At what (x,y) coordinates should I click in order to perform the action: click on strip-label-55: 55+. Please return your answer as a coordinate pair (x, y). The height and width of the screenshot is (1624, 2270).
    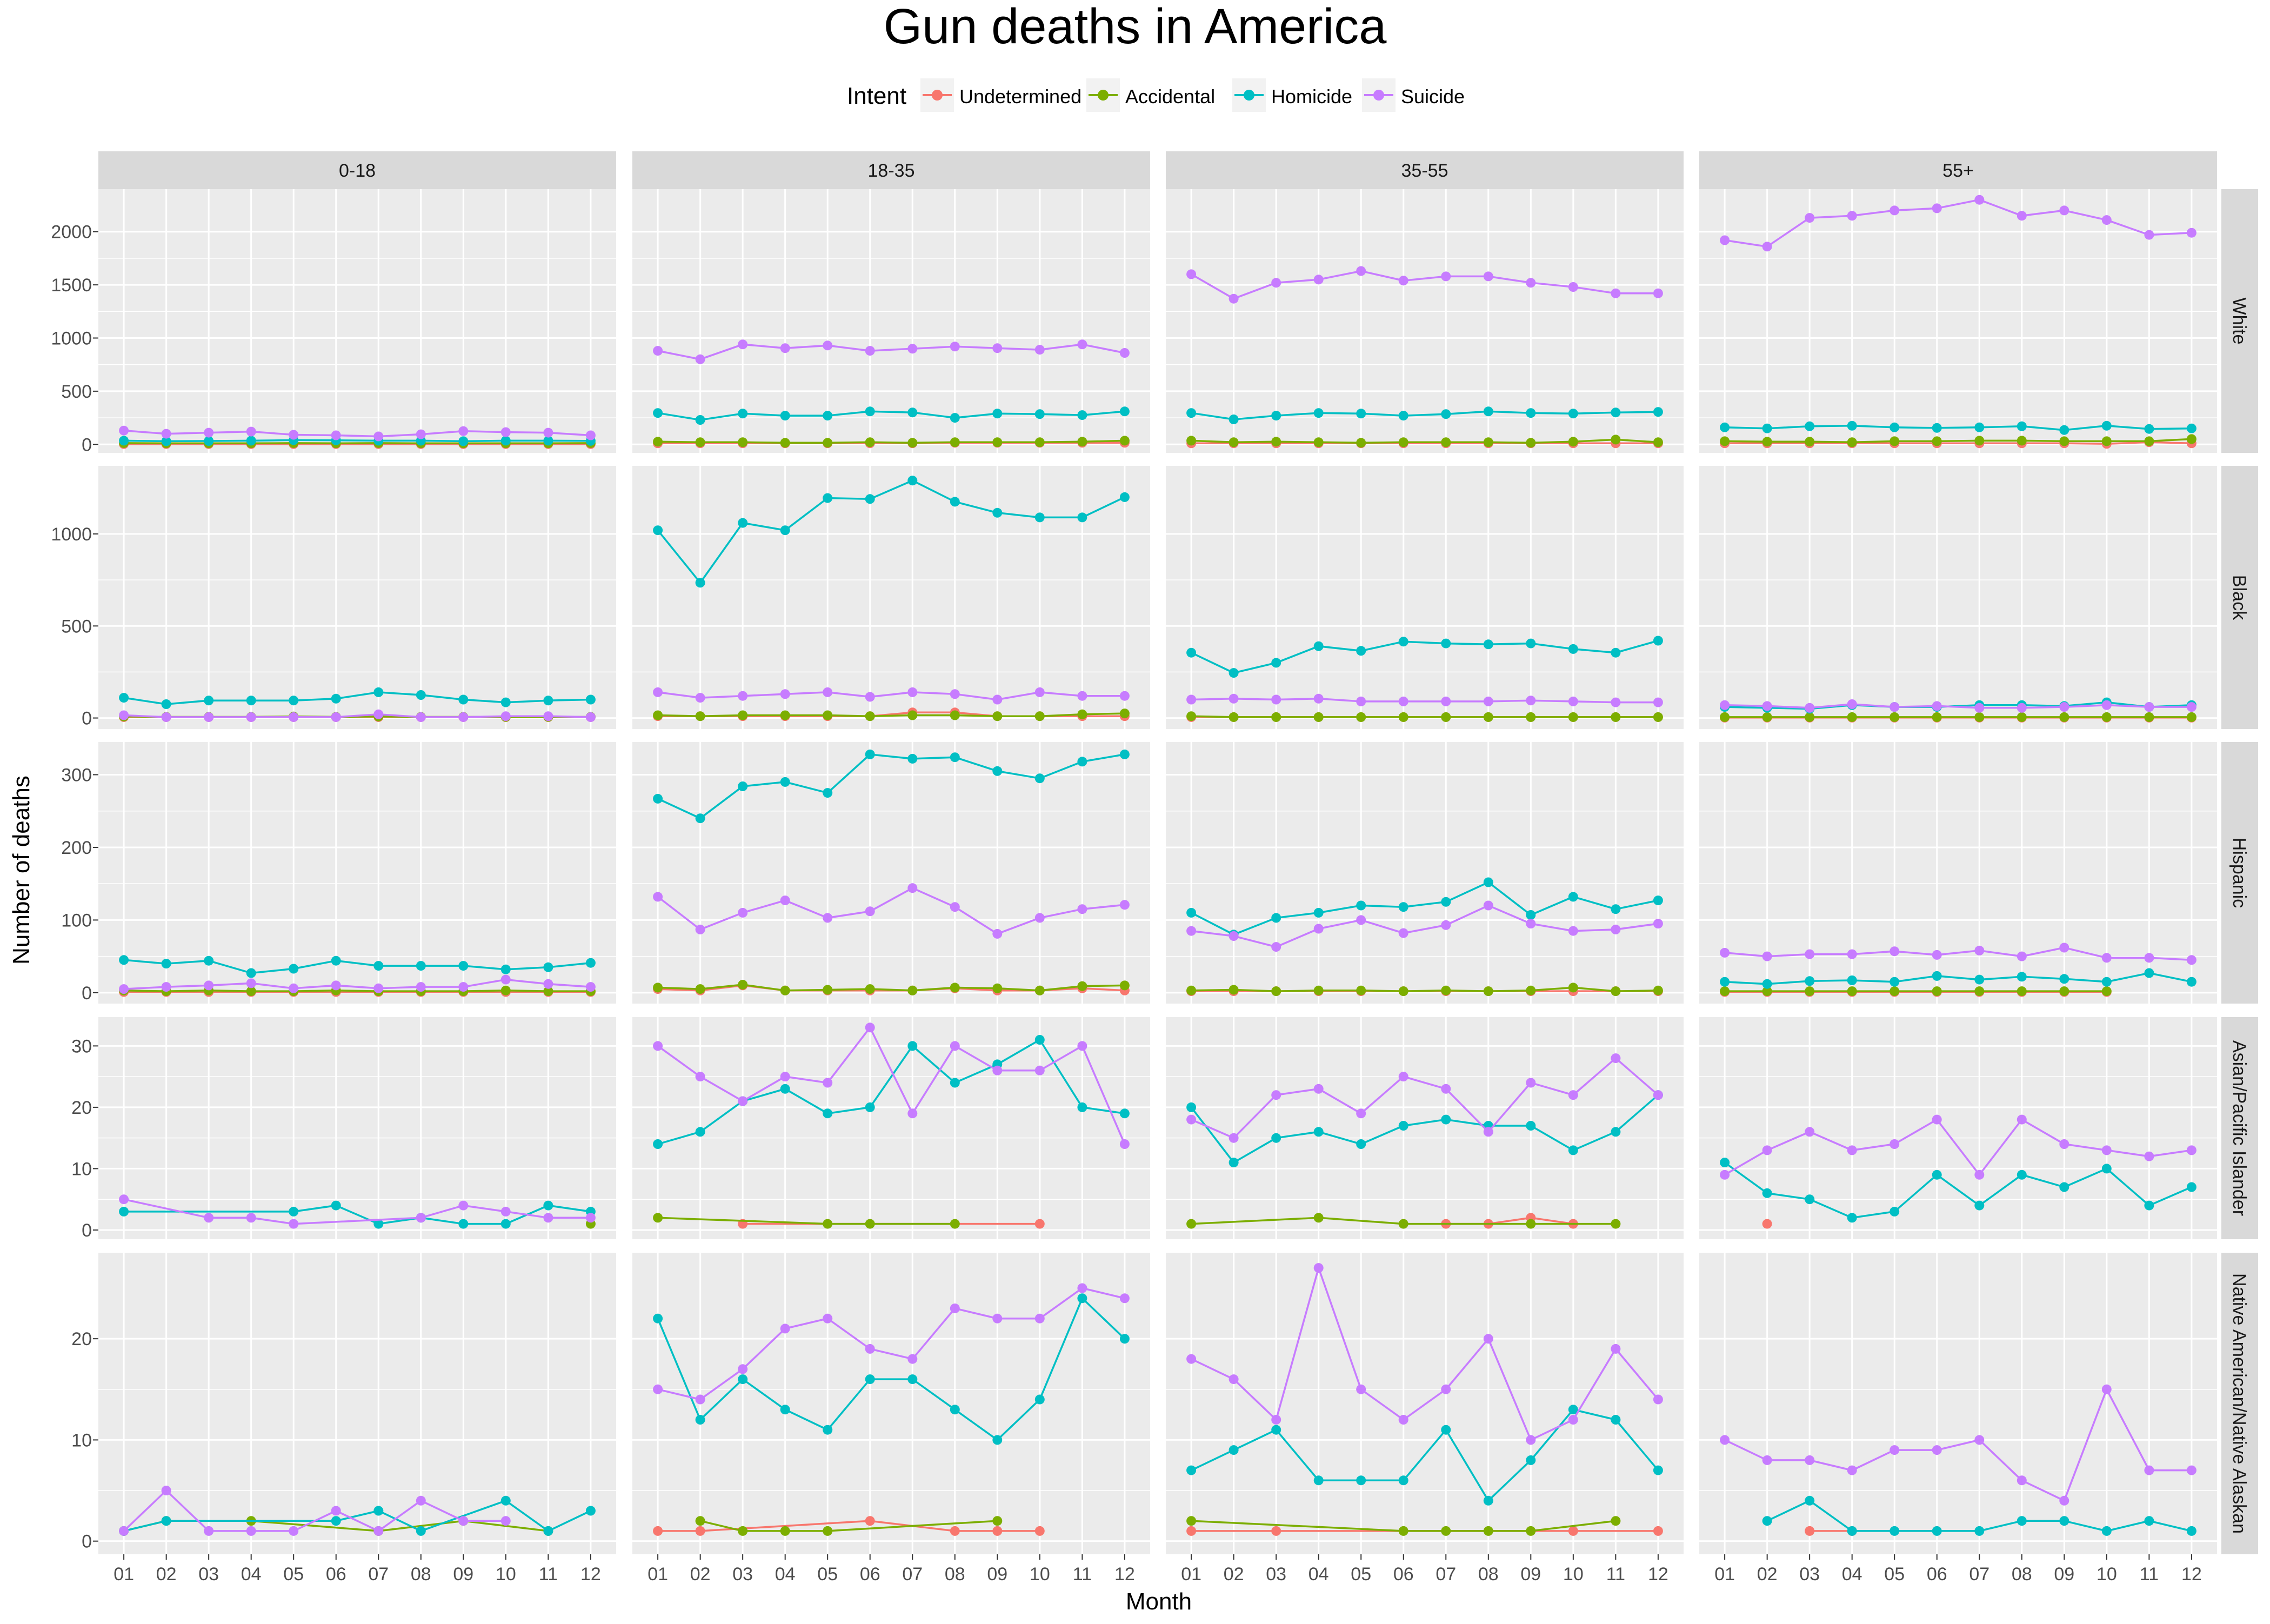
    Looking at the image, I should click on (1958, 171).